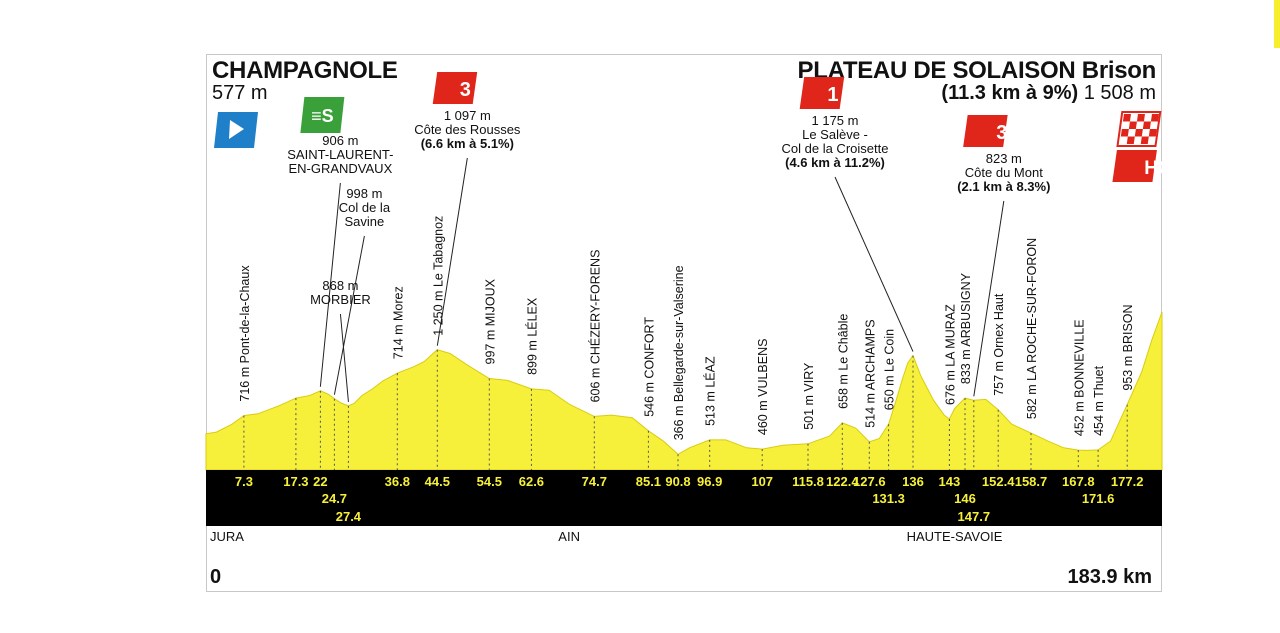 This screenshot has width=1280, height=633. What do you see at coordinates (1277, 24) in the screenshot?
I see `highlight-strip` at bounding box center [1277, 24].